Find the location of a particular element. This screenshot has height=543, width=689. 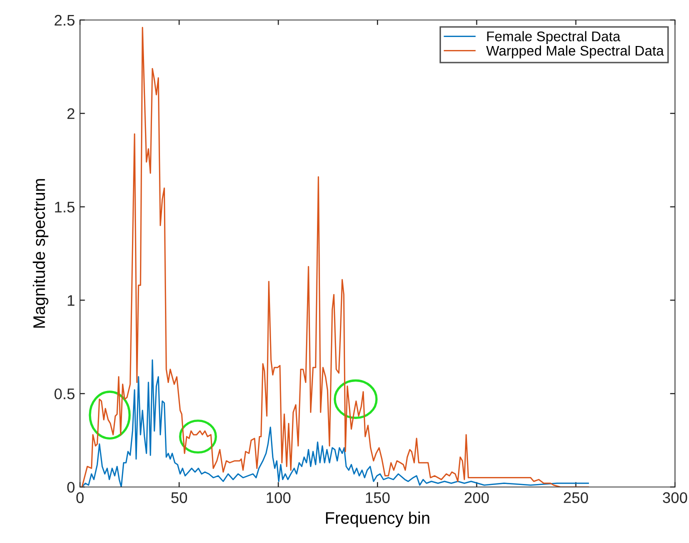

x-tick-label: 0 is located at coordinates (80, 498).